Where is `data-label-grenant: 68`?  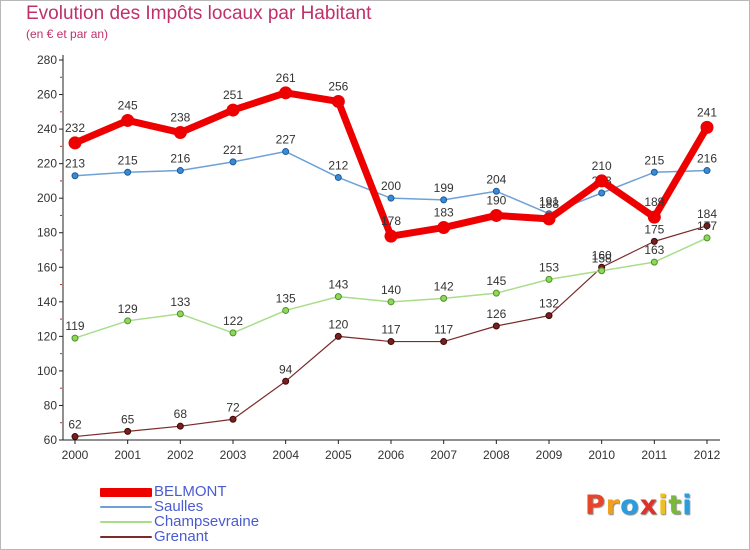 data-label-grenant: 68 is located at coordinates (181, 414).